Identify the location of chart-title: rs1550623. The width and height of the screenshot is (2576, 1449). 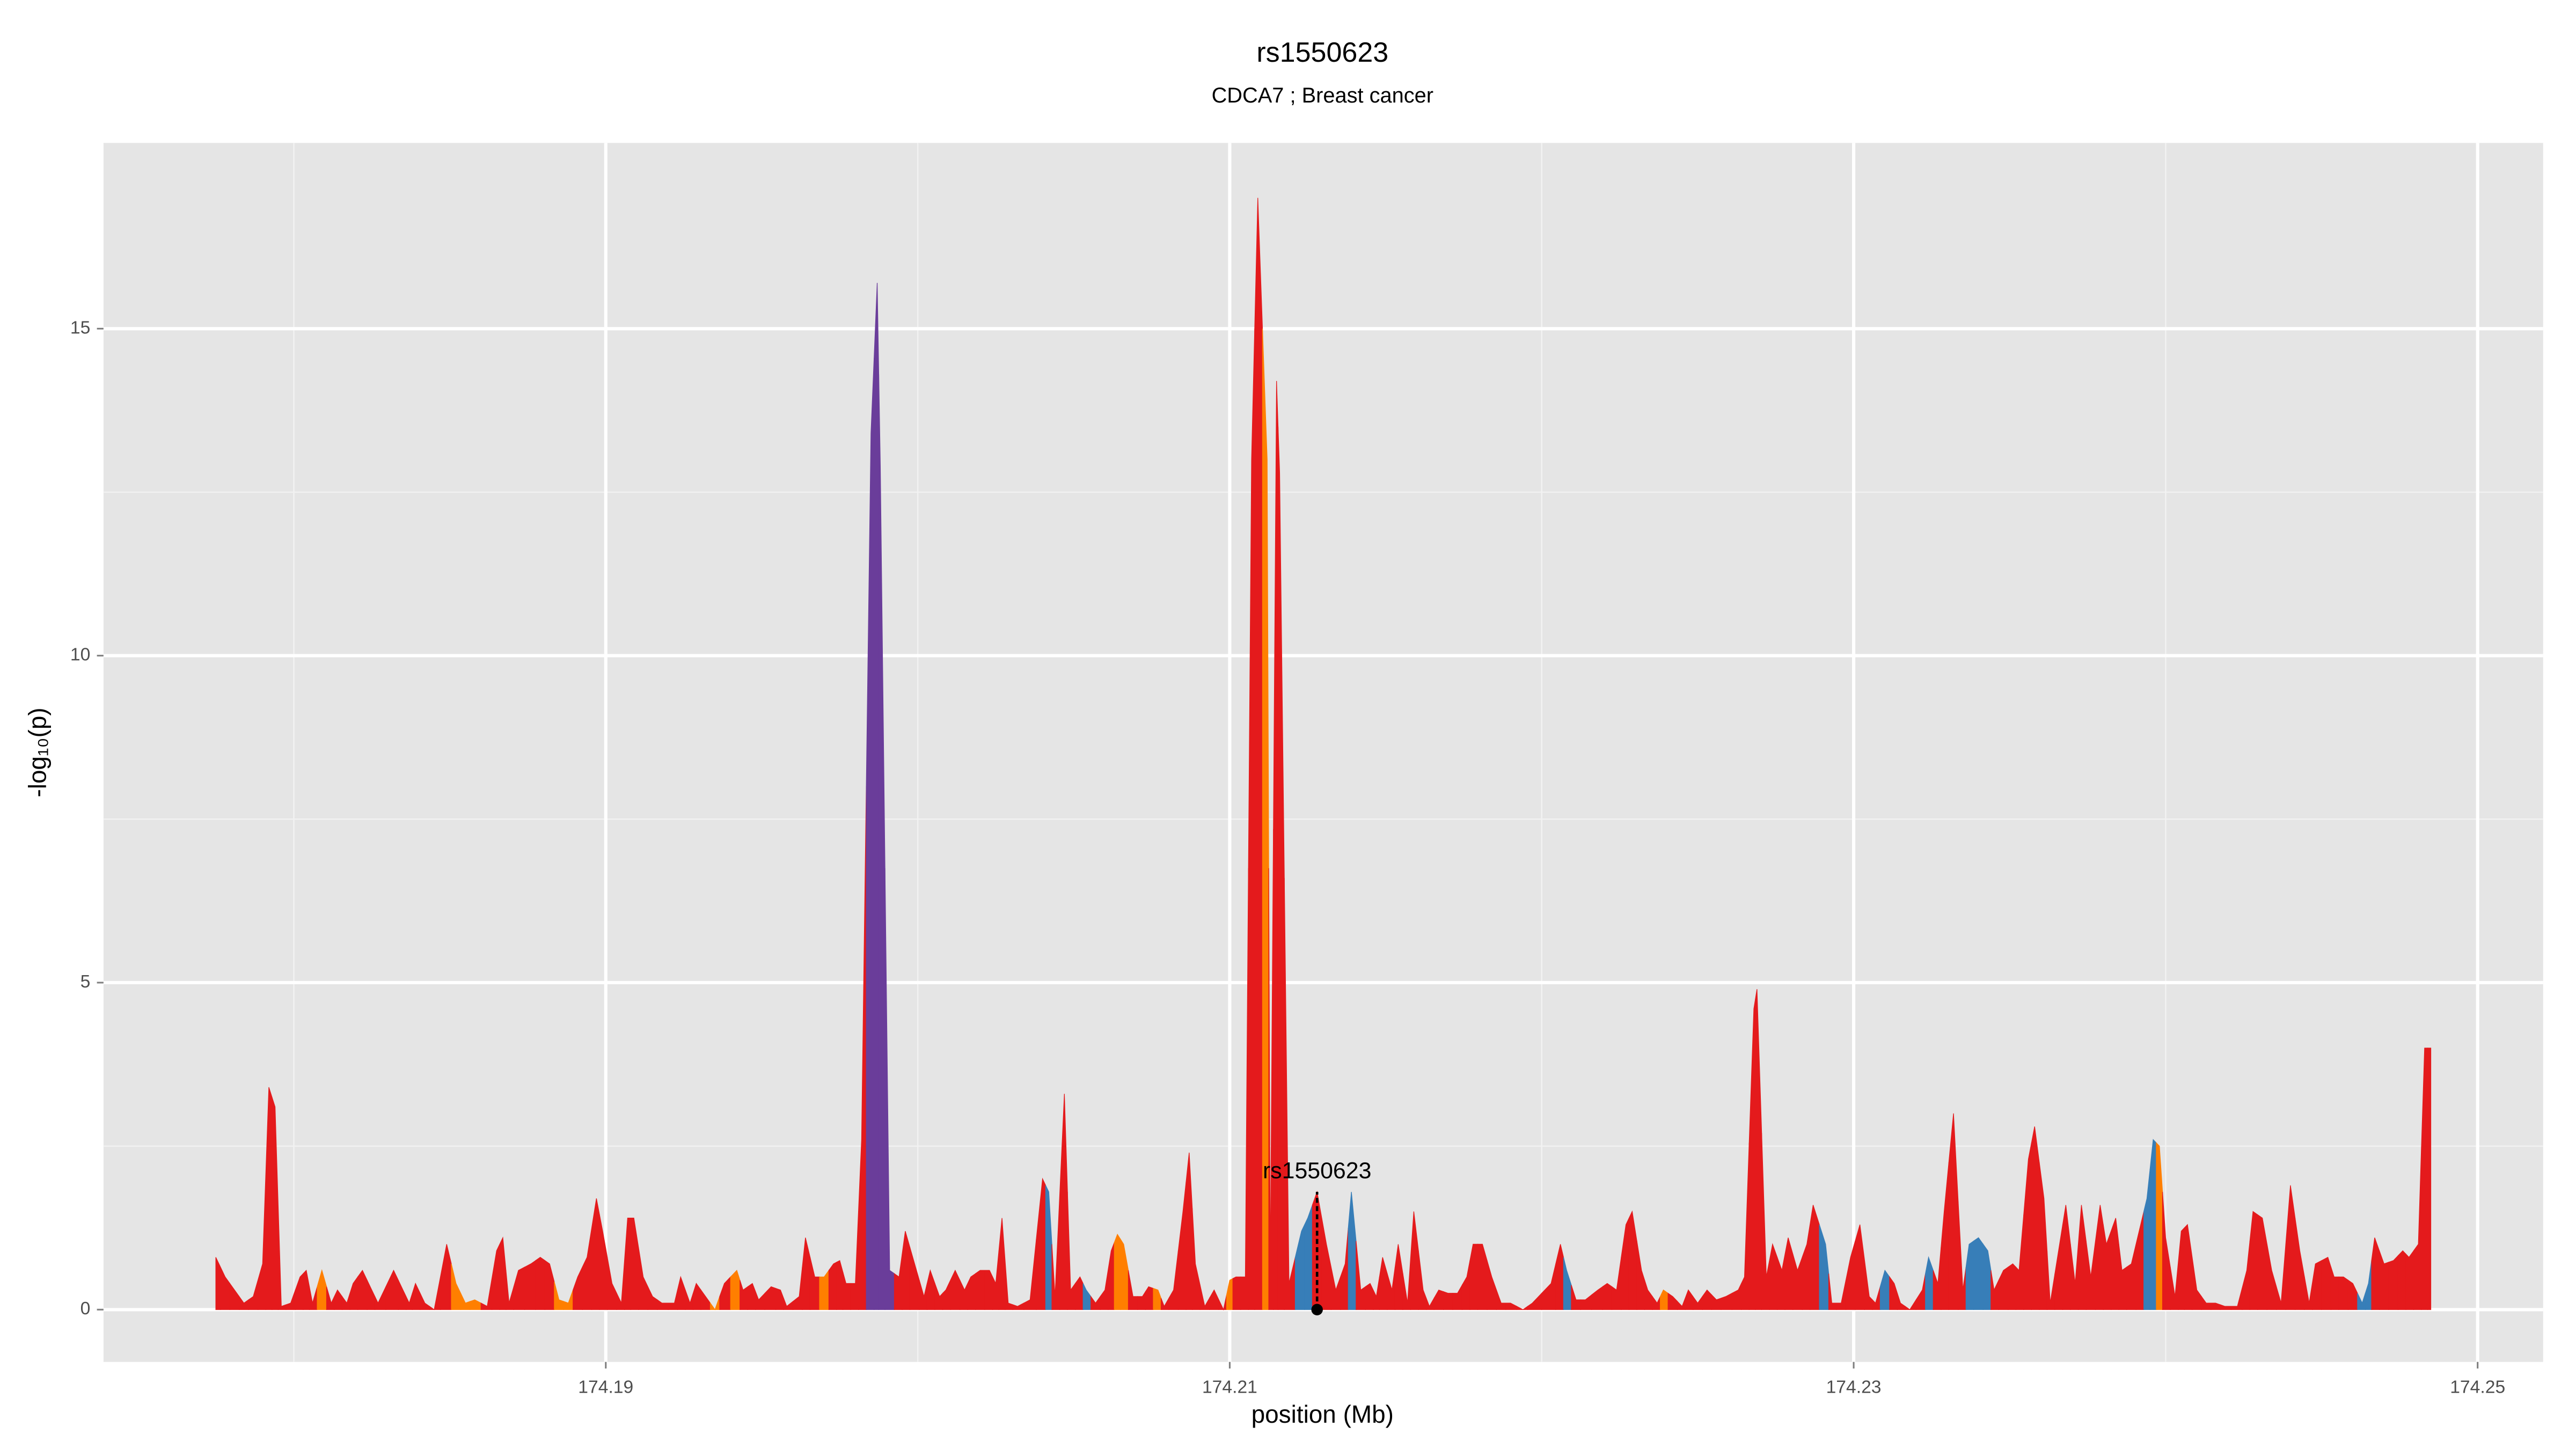
(1322, 52).